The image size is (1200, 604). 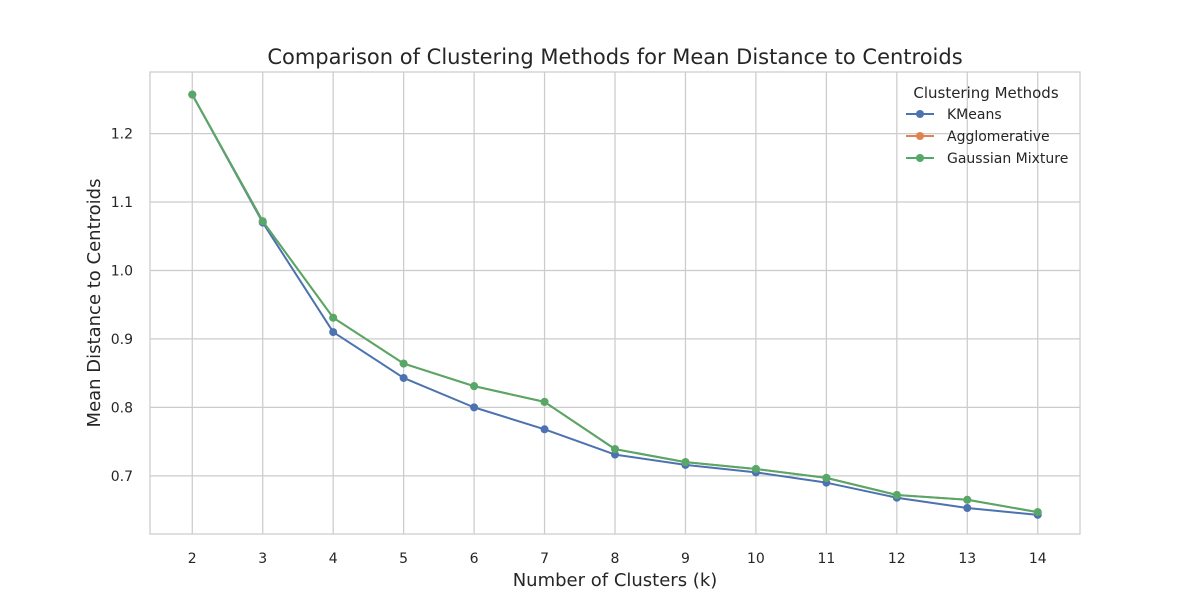 What do you see at coordinates (967, 559) in the screenshot?
I see `x-tick-label: 13` at bounding box center [967, 559].